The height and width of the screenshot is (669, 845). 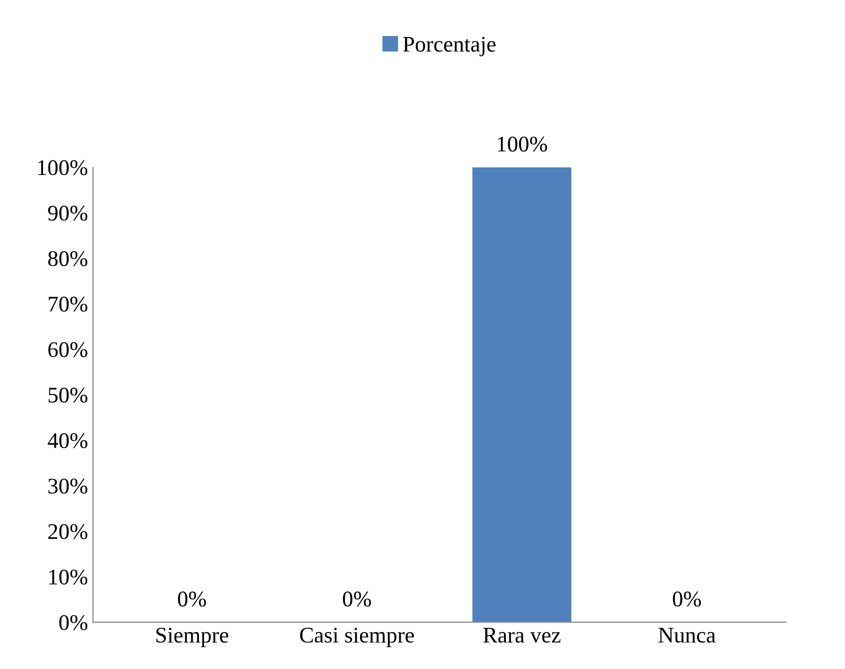 What do you see at coordinates (357, 638) in the screenshot?
I see `x-tick-label: Casi siempre` at bounding box center [357, 638].